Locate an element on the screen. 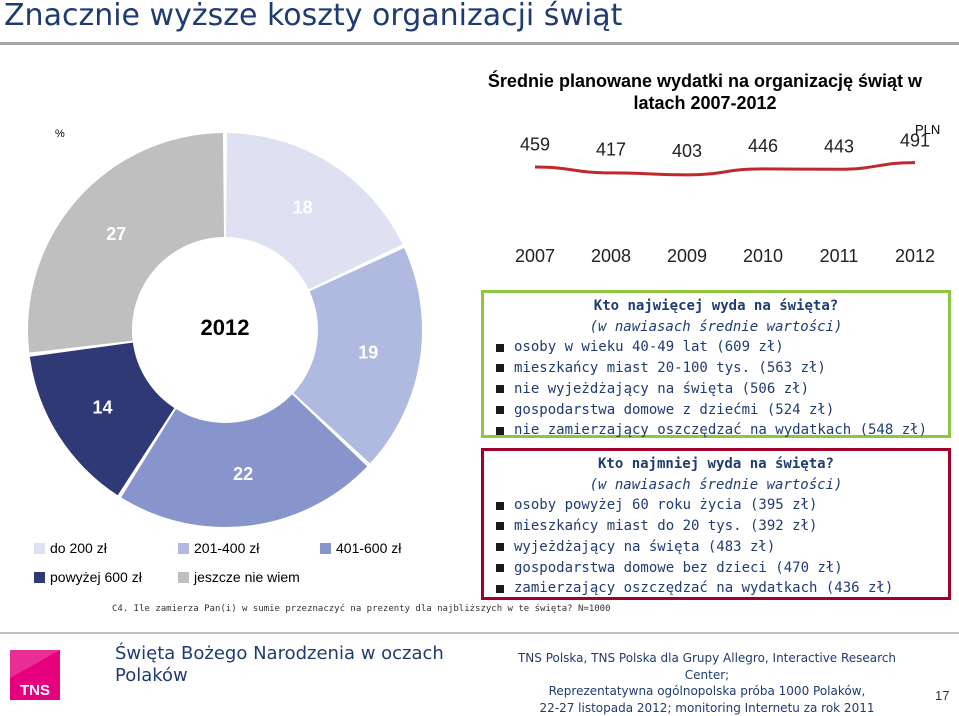 The image size is (959, 716). legend-label-4: powyżej 600 zł is located at coordinates (96, 577).